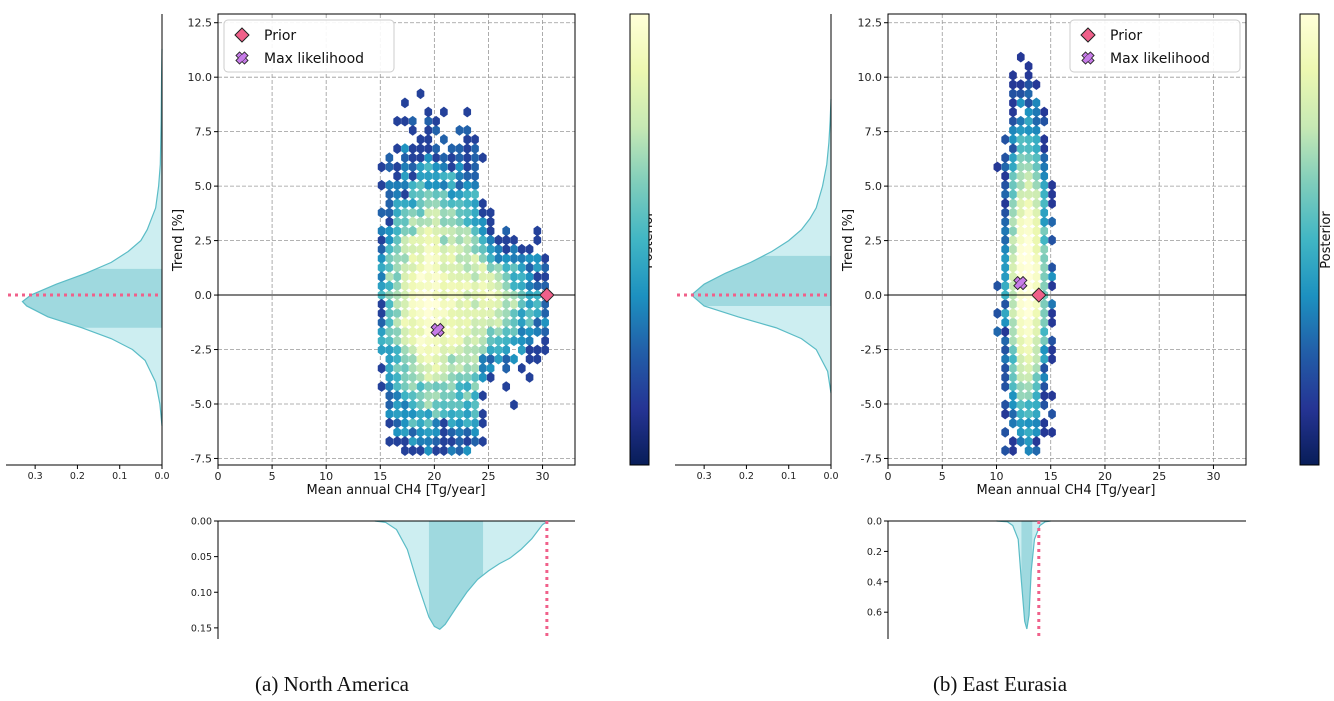 The image size is (1334, 701). What do you see at coordinates (1155, 46) in the screenshot?
I see `legend: Prior Max likelihood` at bounding box center [1155, 46].